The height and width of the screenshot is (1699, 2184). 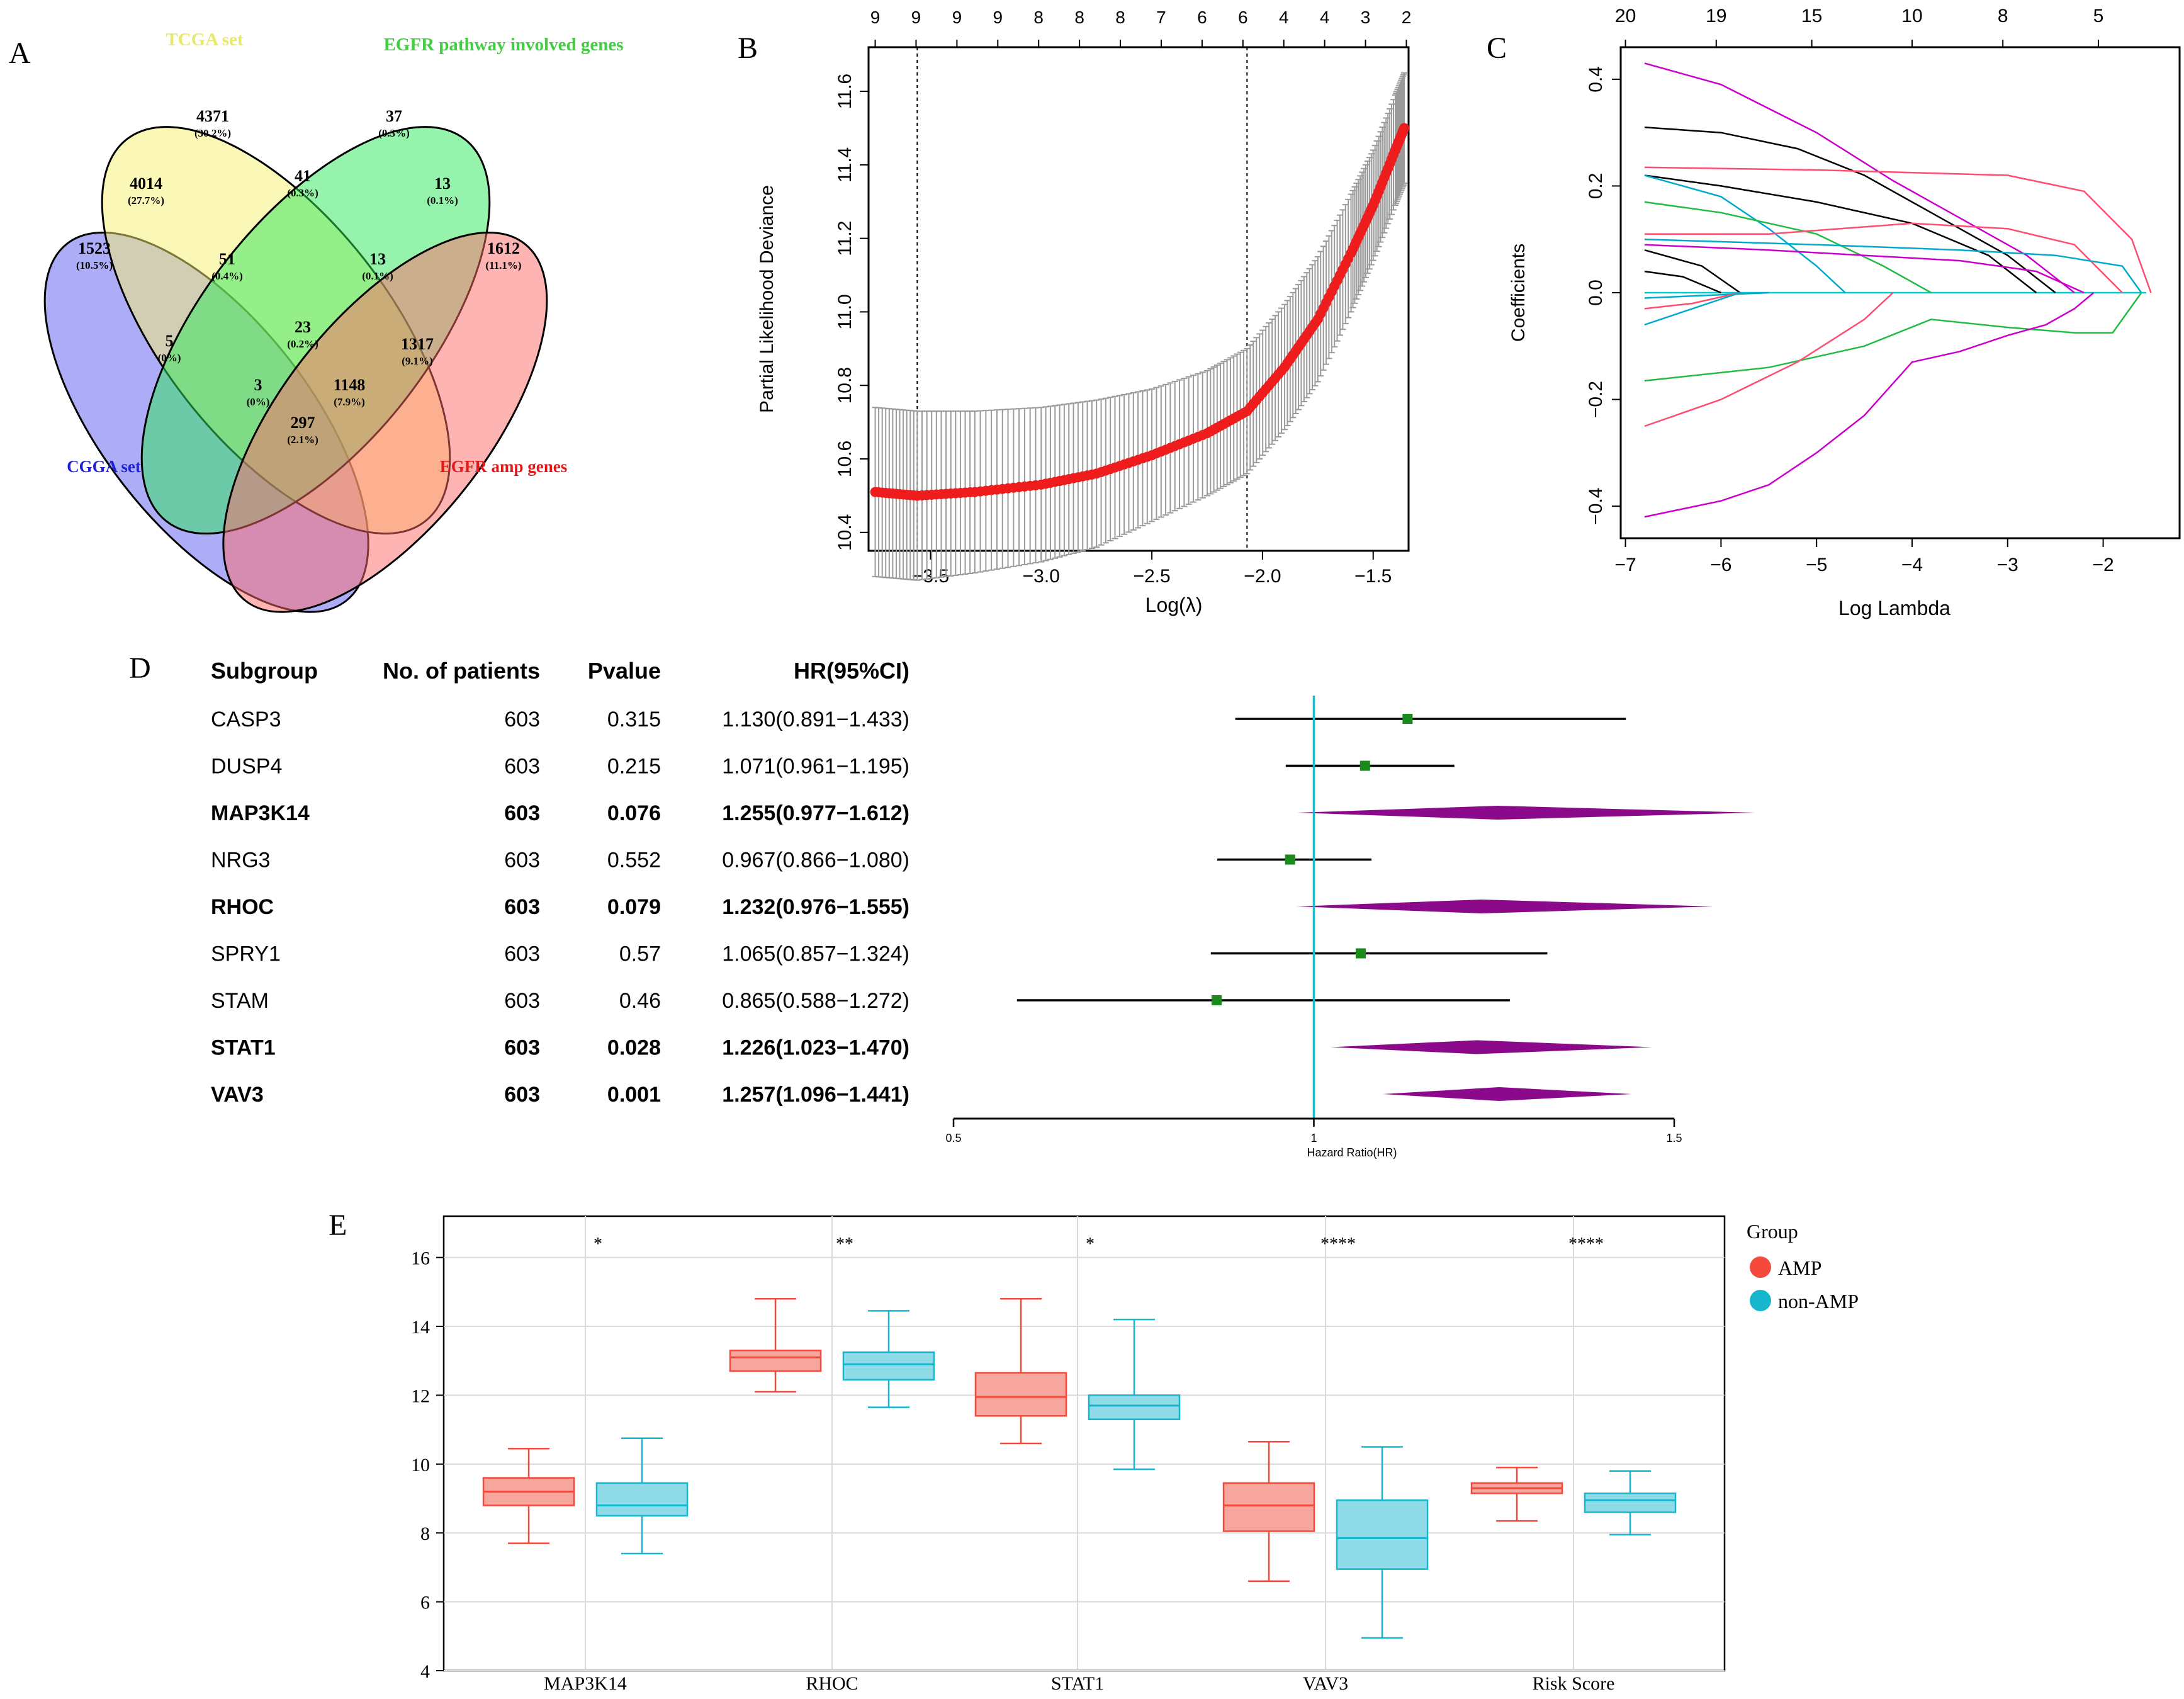 What do you see at coordinates (560, 767) in the screenshot?
I see `forest-row: DUSP4 603 0.215 1.071(0.961−1.195)` at bounding box center [560, 767].